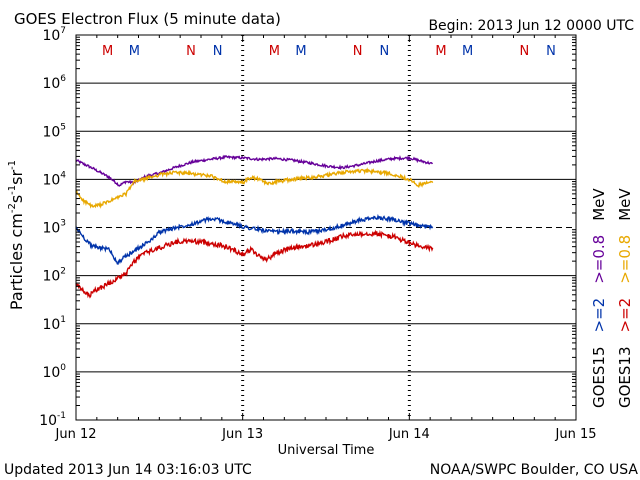 This screenshot has height=480, width=640. Describe the element at coordinates (531, 26) in the screenshot. I see `begin-date-label: Begin: 2013 Jun 12 0000 UTC` at that location.